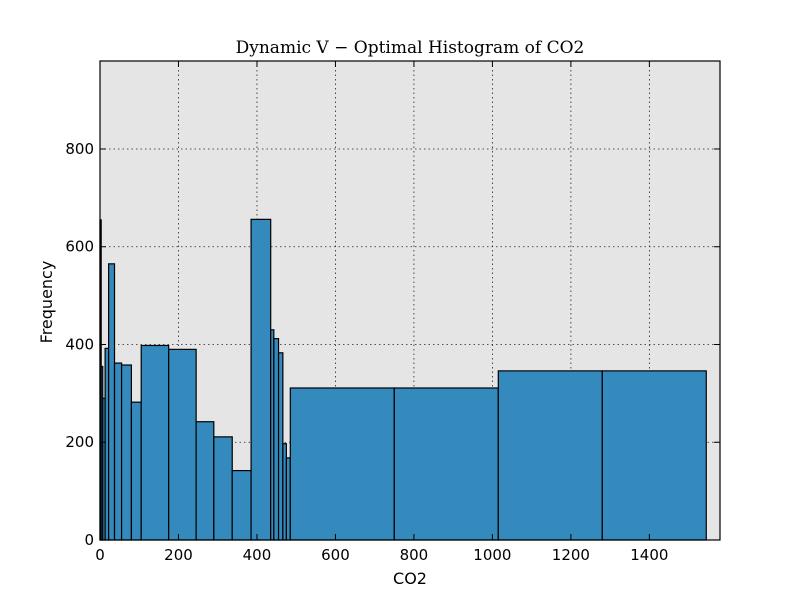 This screenshot has height=600, width=800. What do you see at coordinates (257, 555) in the screenshot?
I see `x-tick-label: 400` at bounding box center [257, 555].